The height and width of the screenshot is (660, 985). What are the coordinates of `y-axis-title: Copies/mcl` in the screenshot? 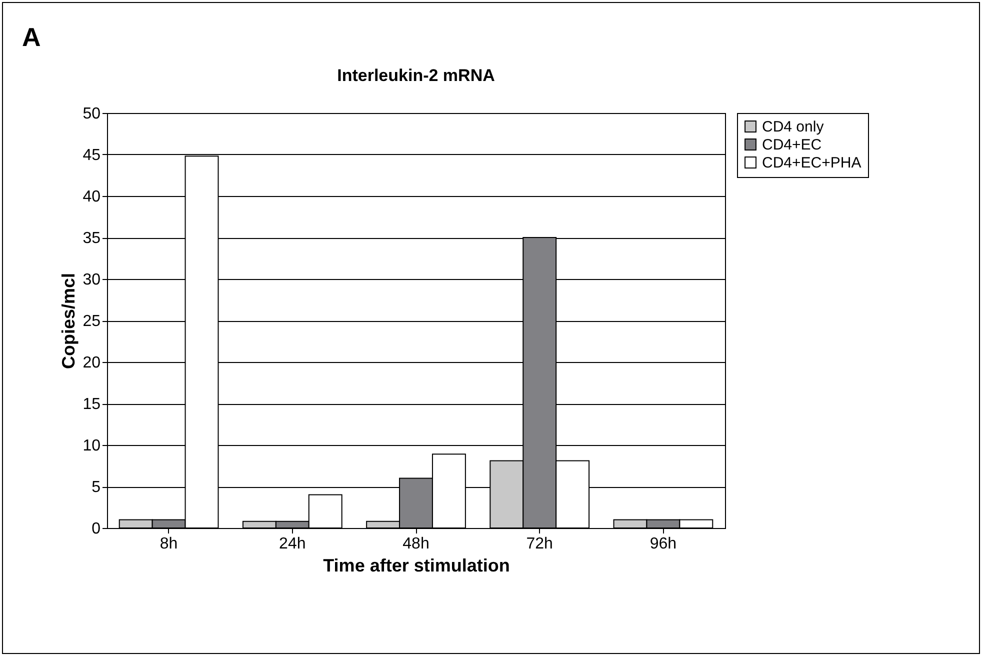 It's located at (68, 321).